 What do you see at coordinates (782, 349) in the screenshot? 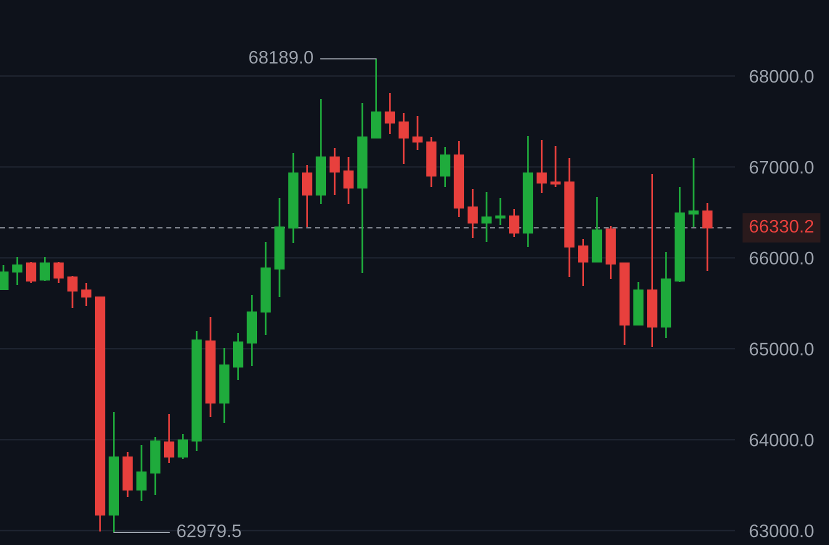
I see `y-tick-label: 65000.0` at bounding box center [782, 349].